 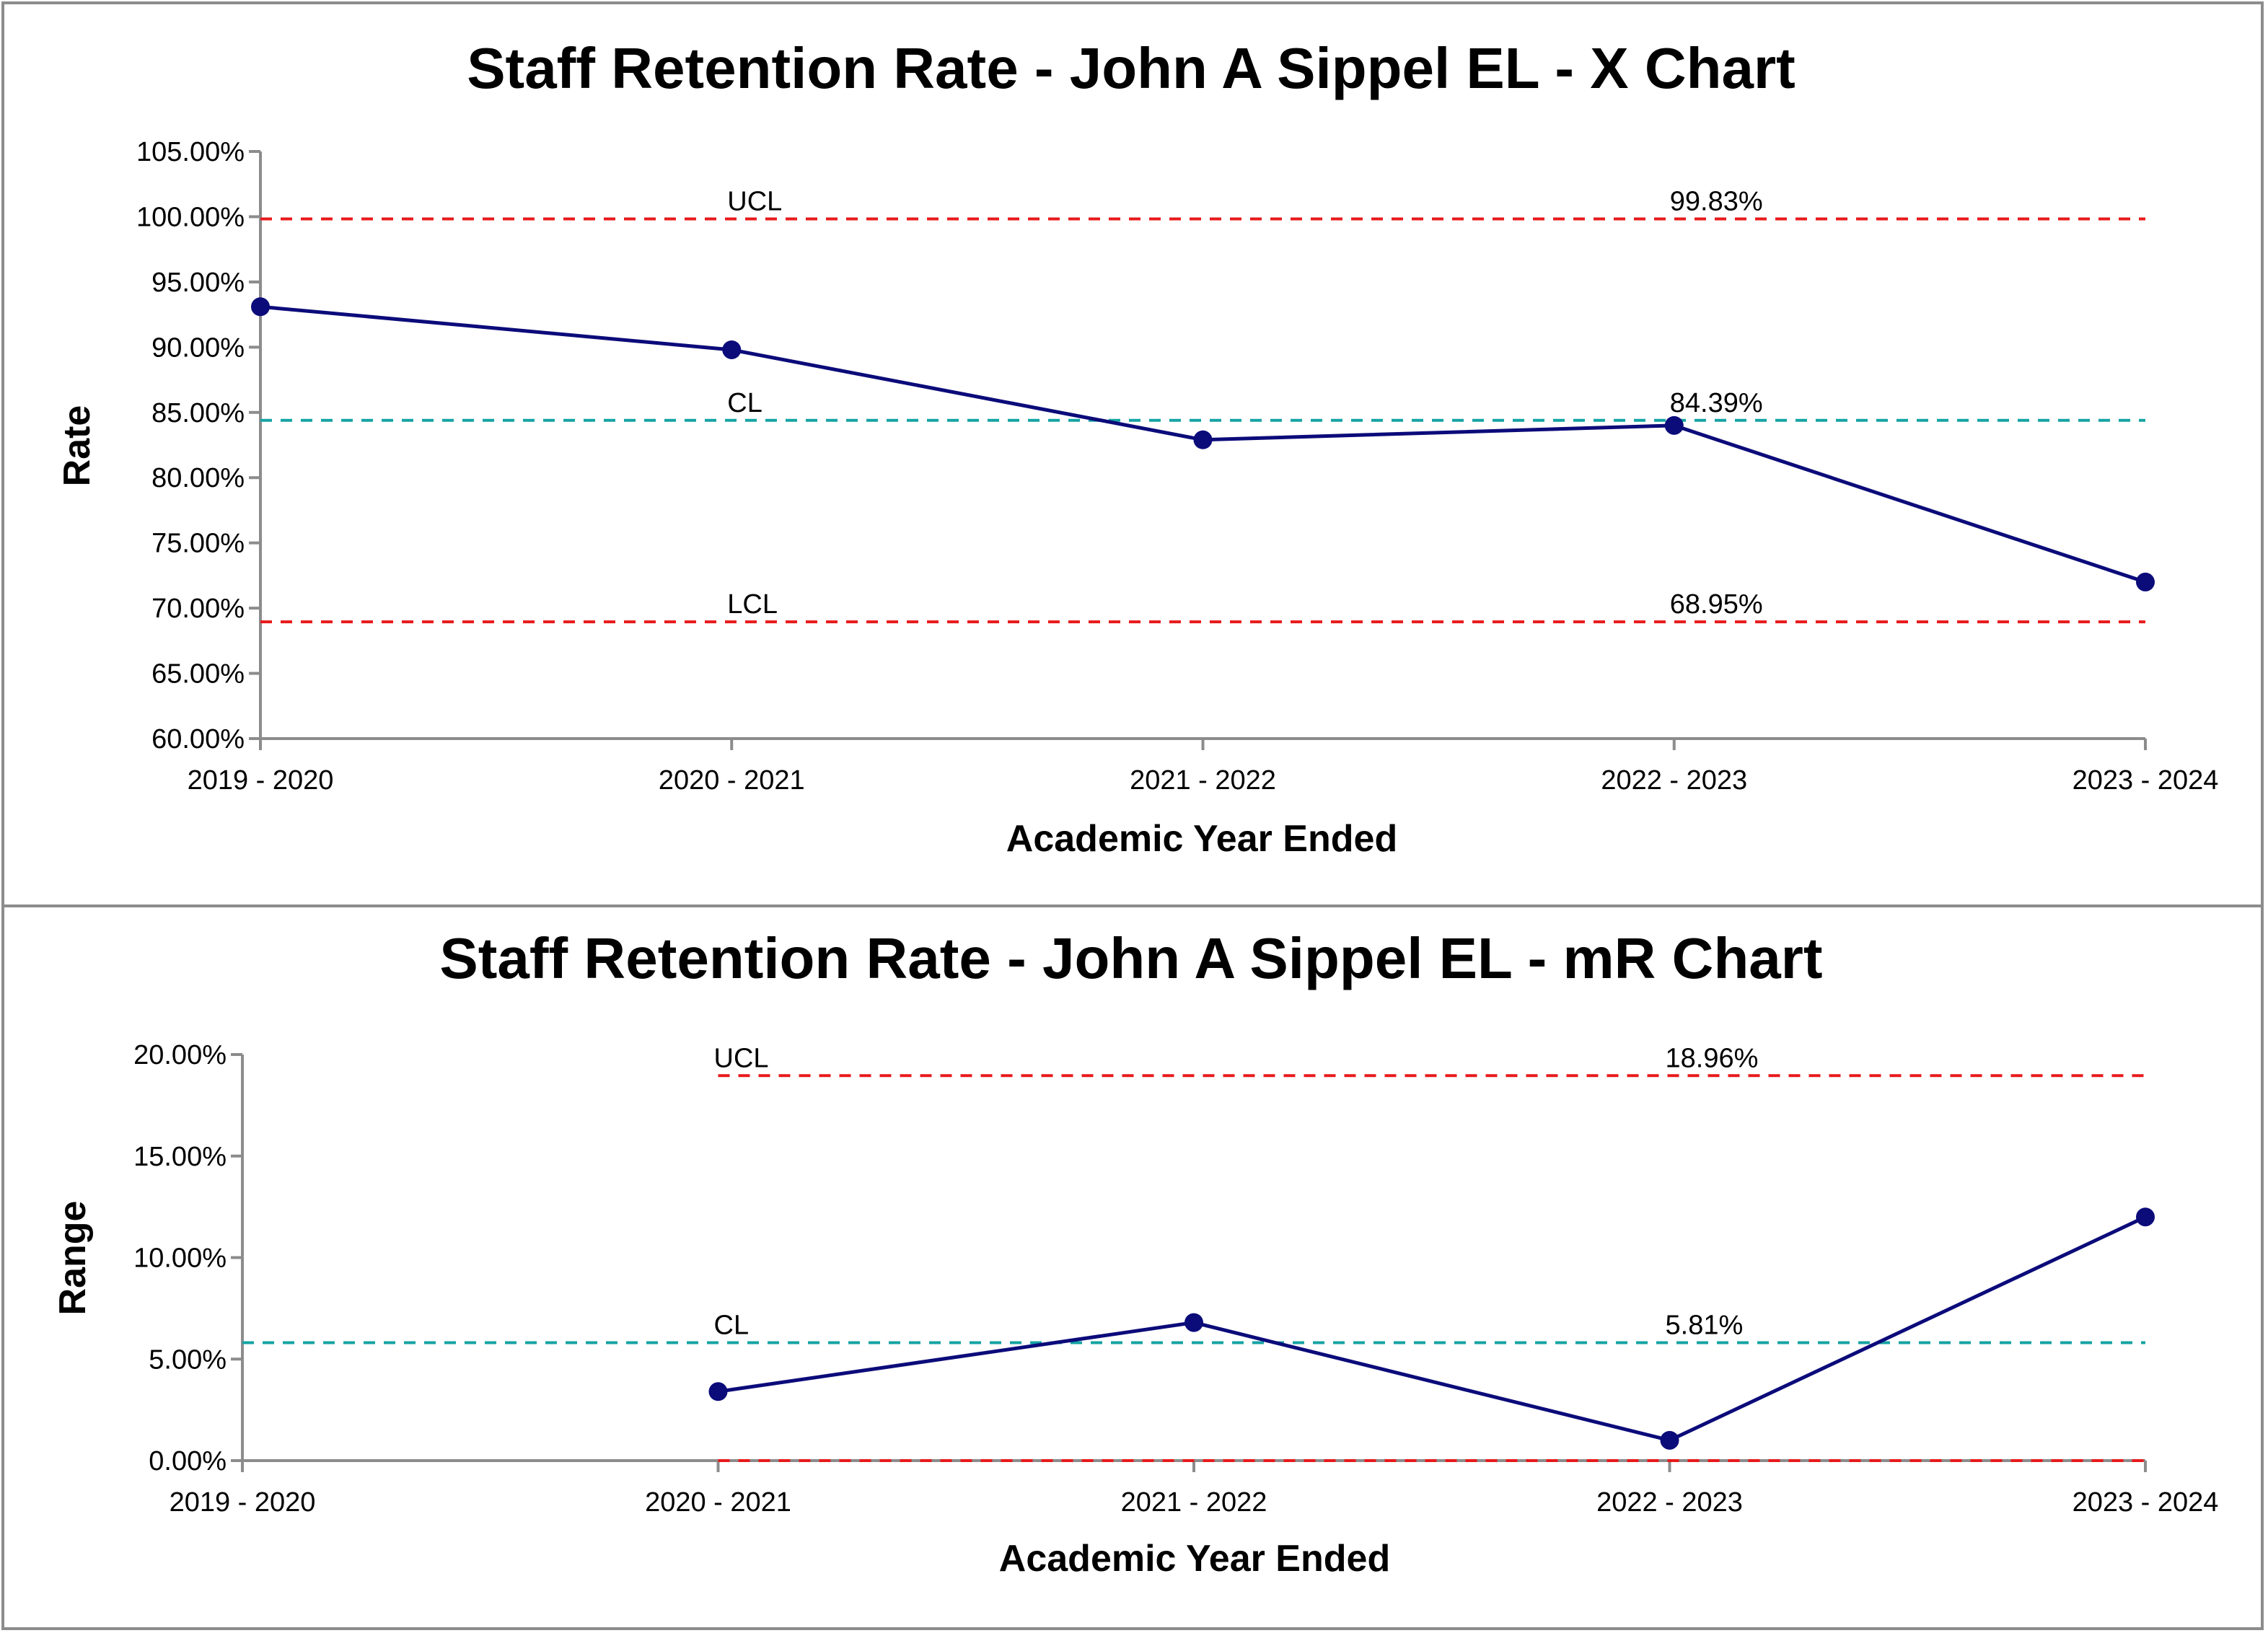 What do you see at coordinates (188, 1360) in the screenshot?
I see `mr-chart-y-tick-label: 5.00%` at bounding box center [188, 1360].